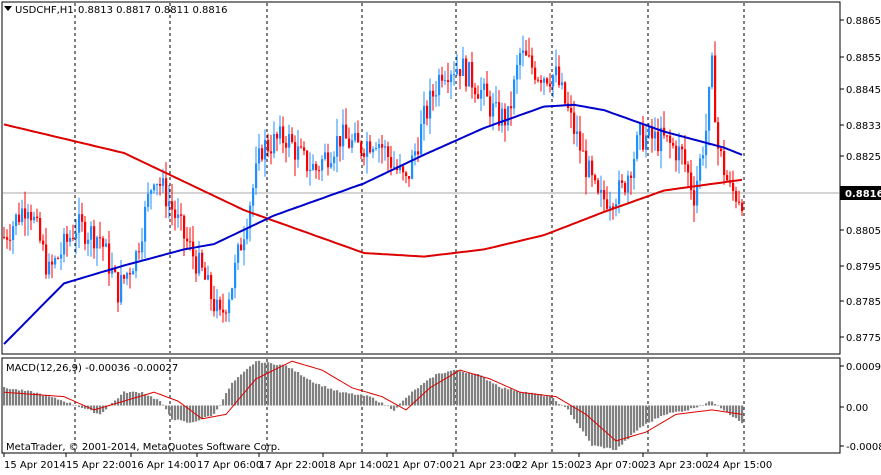 This screenshot has height=475, width=881. What do you see at coordinates (863, 194) in the screenshot?
I see `current-price-label: 0.8816` at bounding box center [863, 194].